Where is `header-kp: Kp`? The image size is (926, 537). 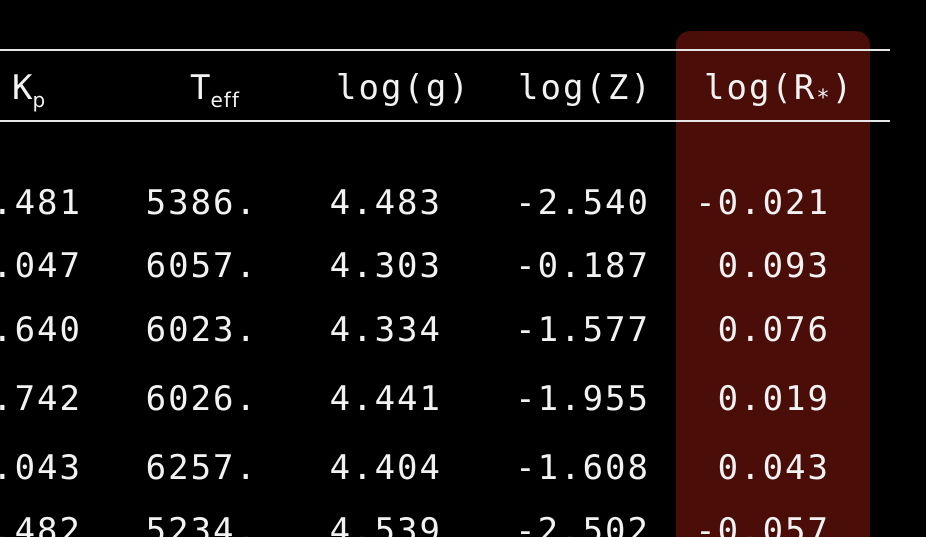 header-kp: Kp is located at coordinates (29, 90).